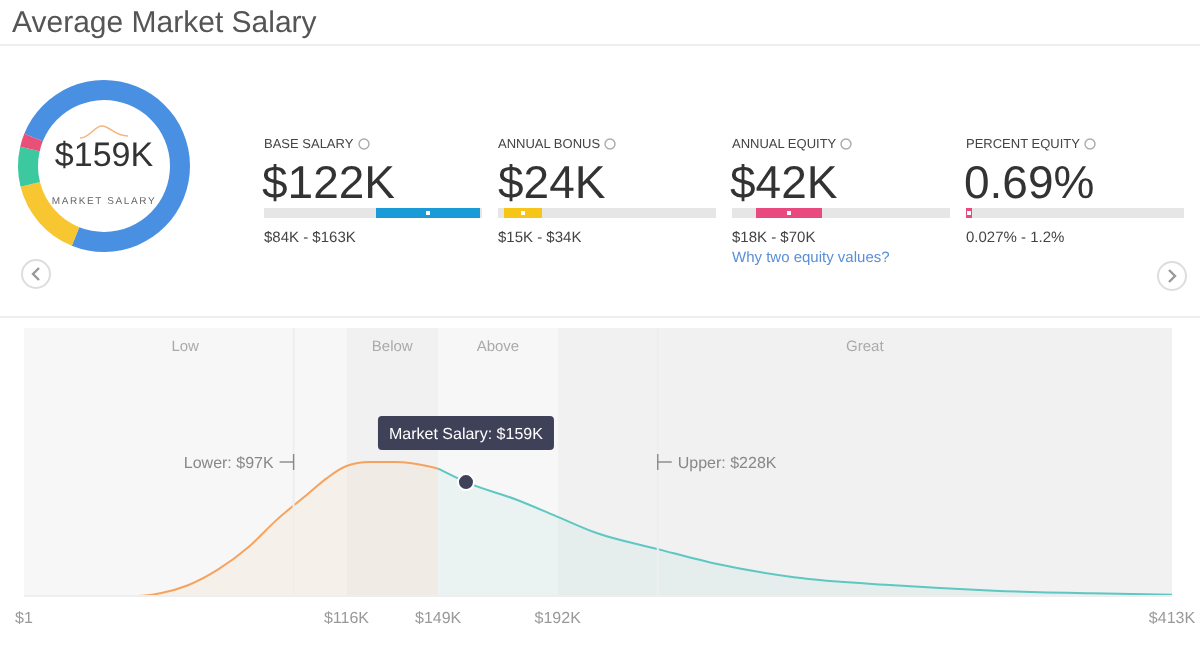 The height and width of the screenshot is (650, 1200). I want to click on x-tick-label: $1, so click(24, 618).